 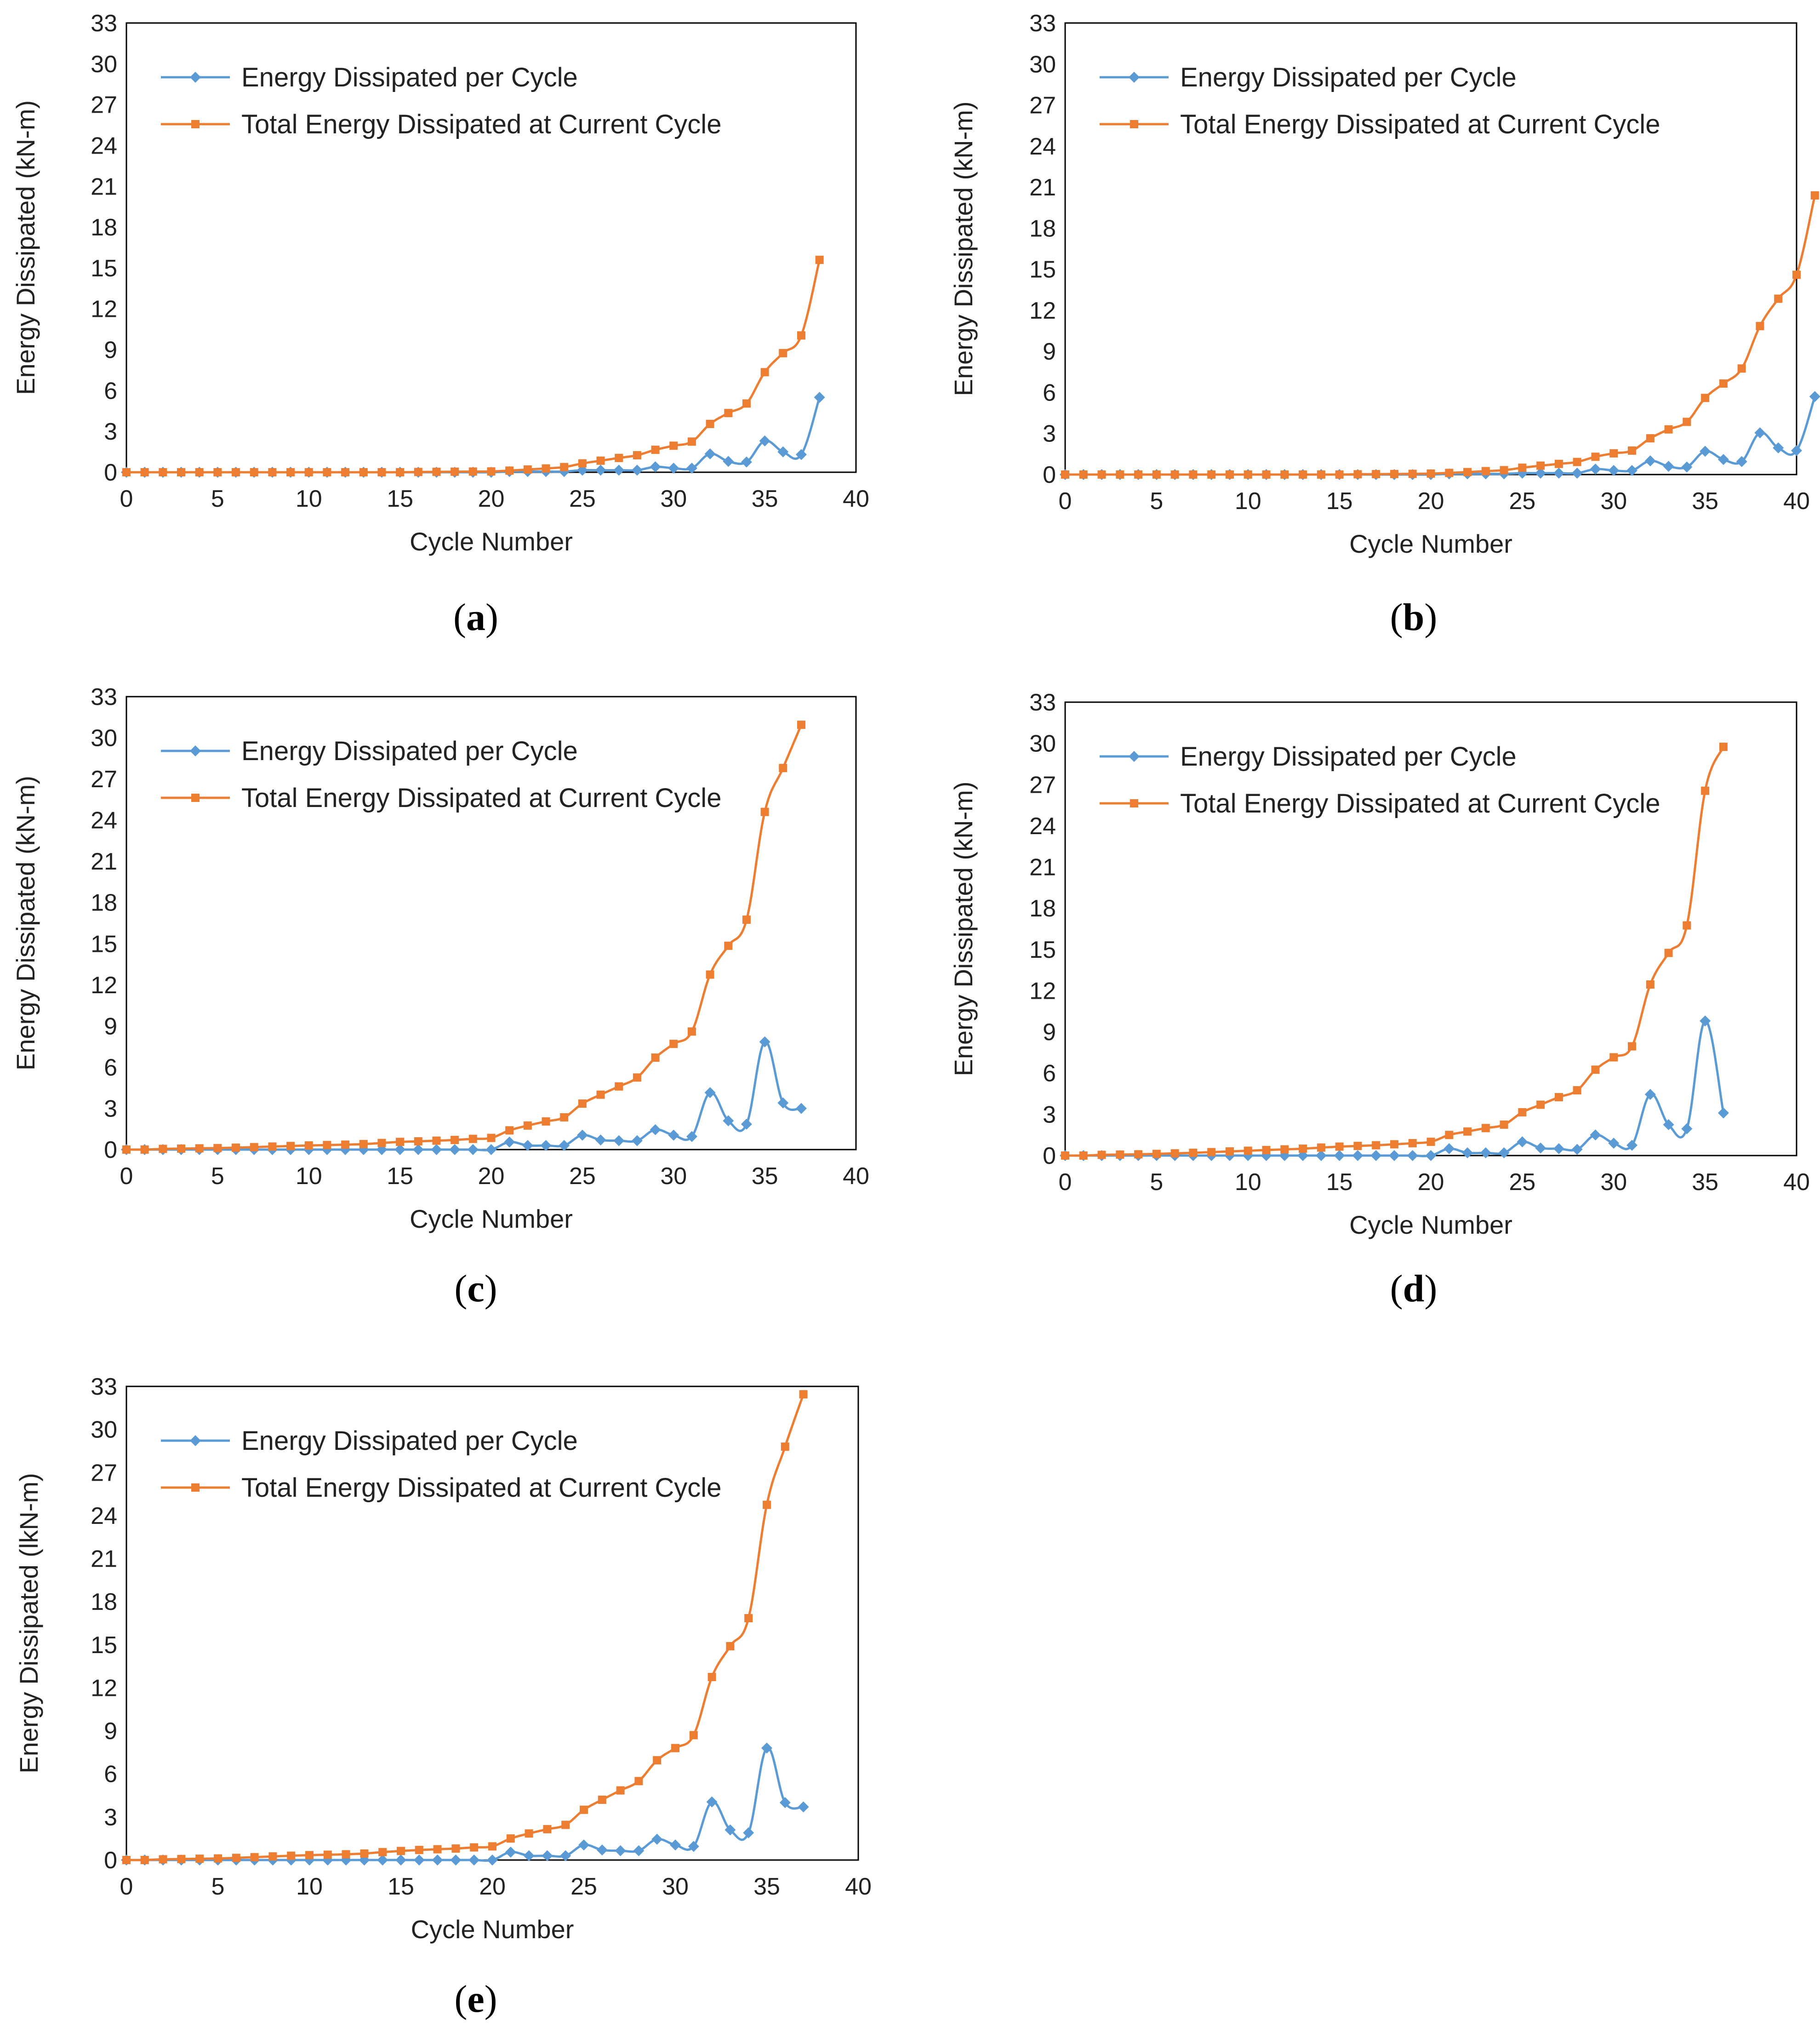 What do you see at coordinates (475, 1288) in the screenshot?
I see `panel-label: (c)` at bounding box center [475, 1288].